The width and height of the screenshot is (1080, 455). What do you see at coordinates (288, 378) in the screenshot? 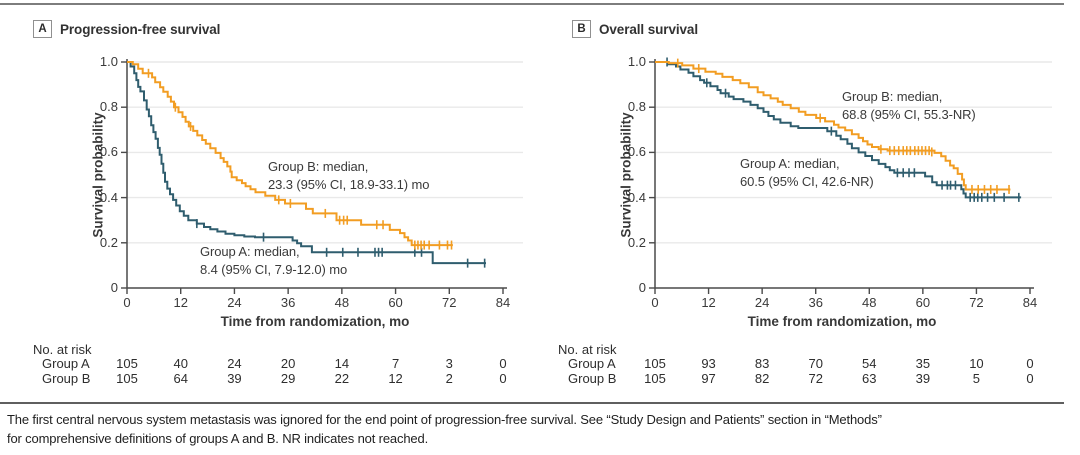
I see `risk-count: 29` at bounding box center [288, 378].